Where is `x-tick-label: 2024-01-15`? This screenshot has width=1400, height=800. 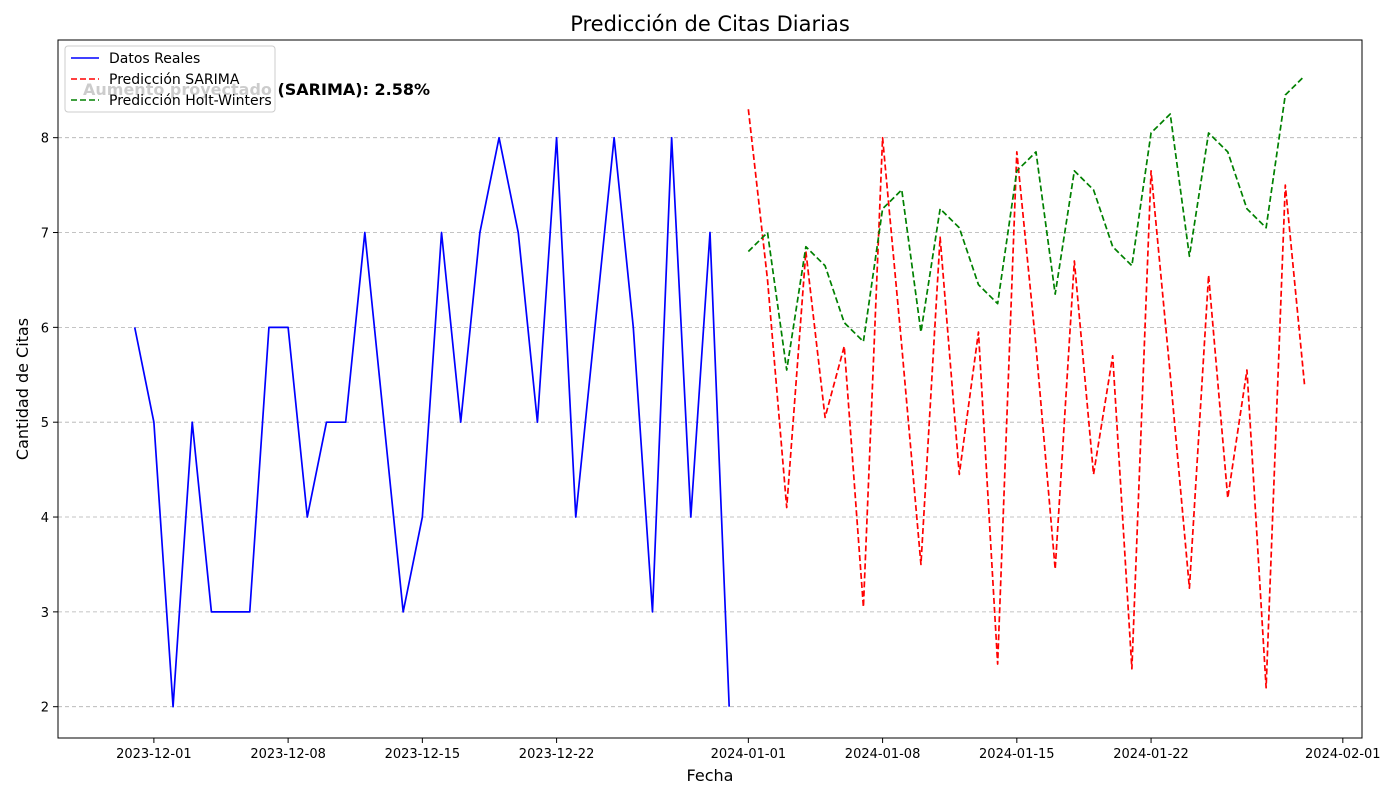
x-tick-label: 2024-01-15 is located at coordinates (1017, 754).